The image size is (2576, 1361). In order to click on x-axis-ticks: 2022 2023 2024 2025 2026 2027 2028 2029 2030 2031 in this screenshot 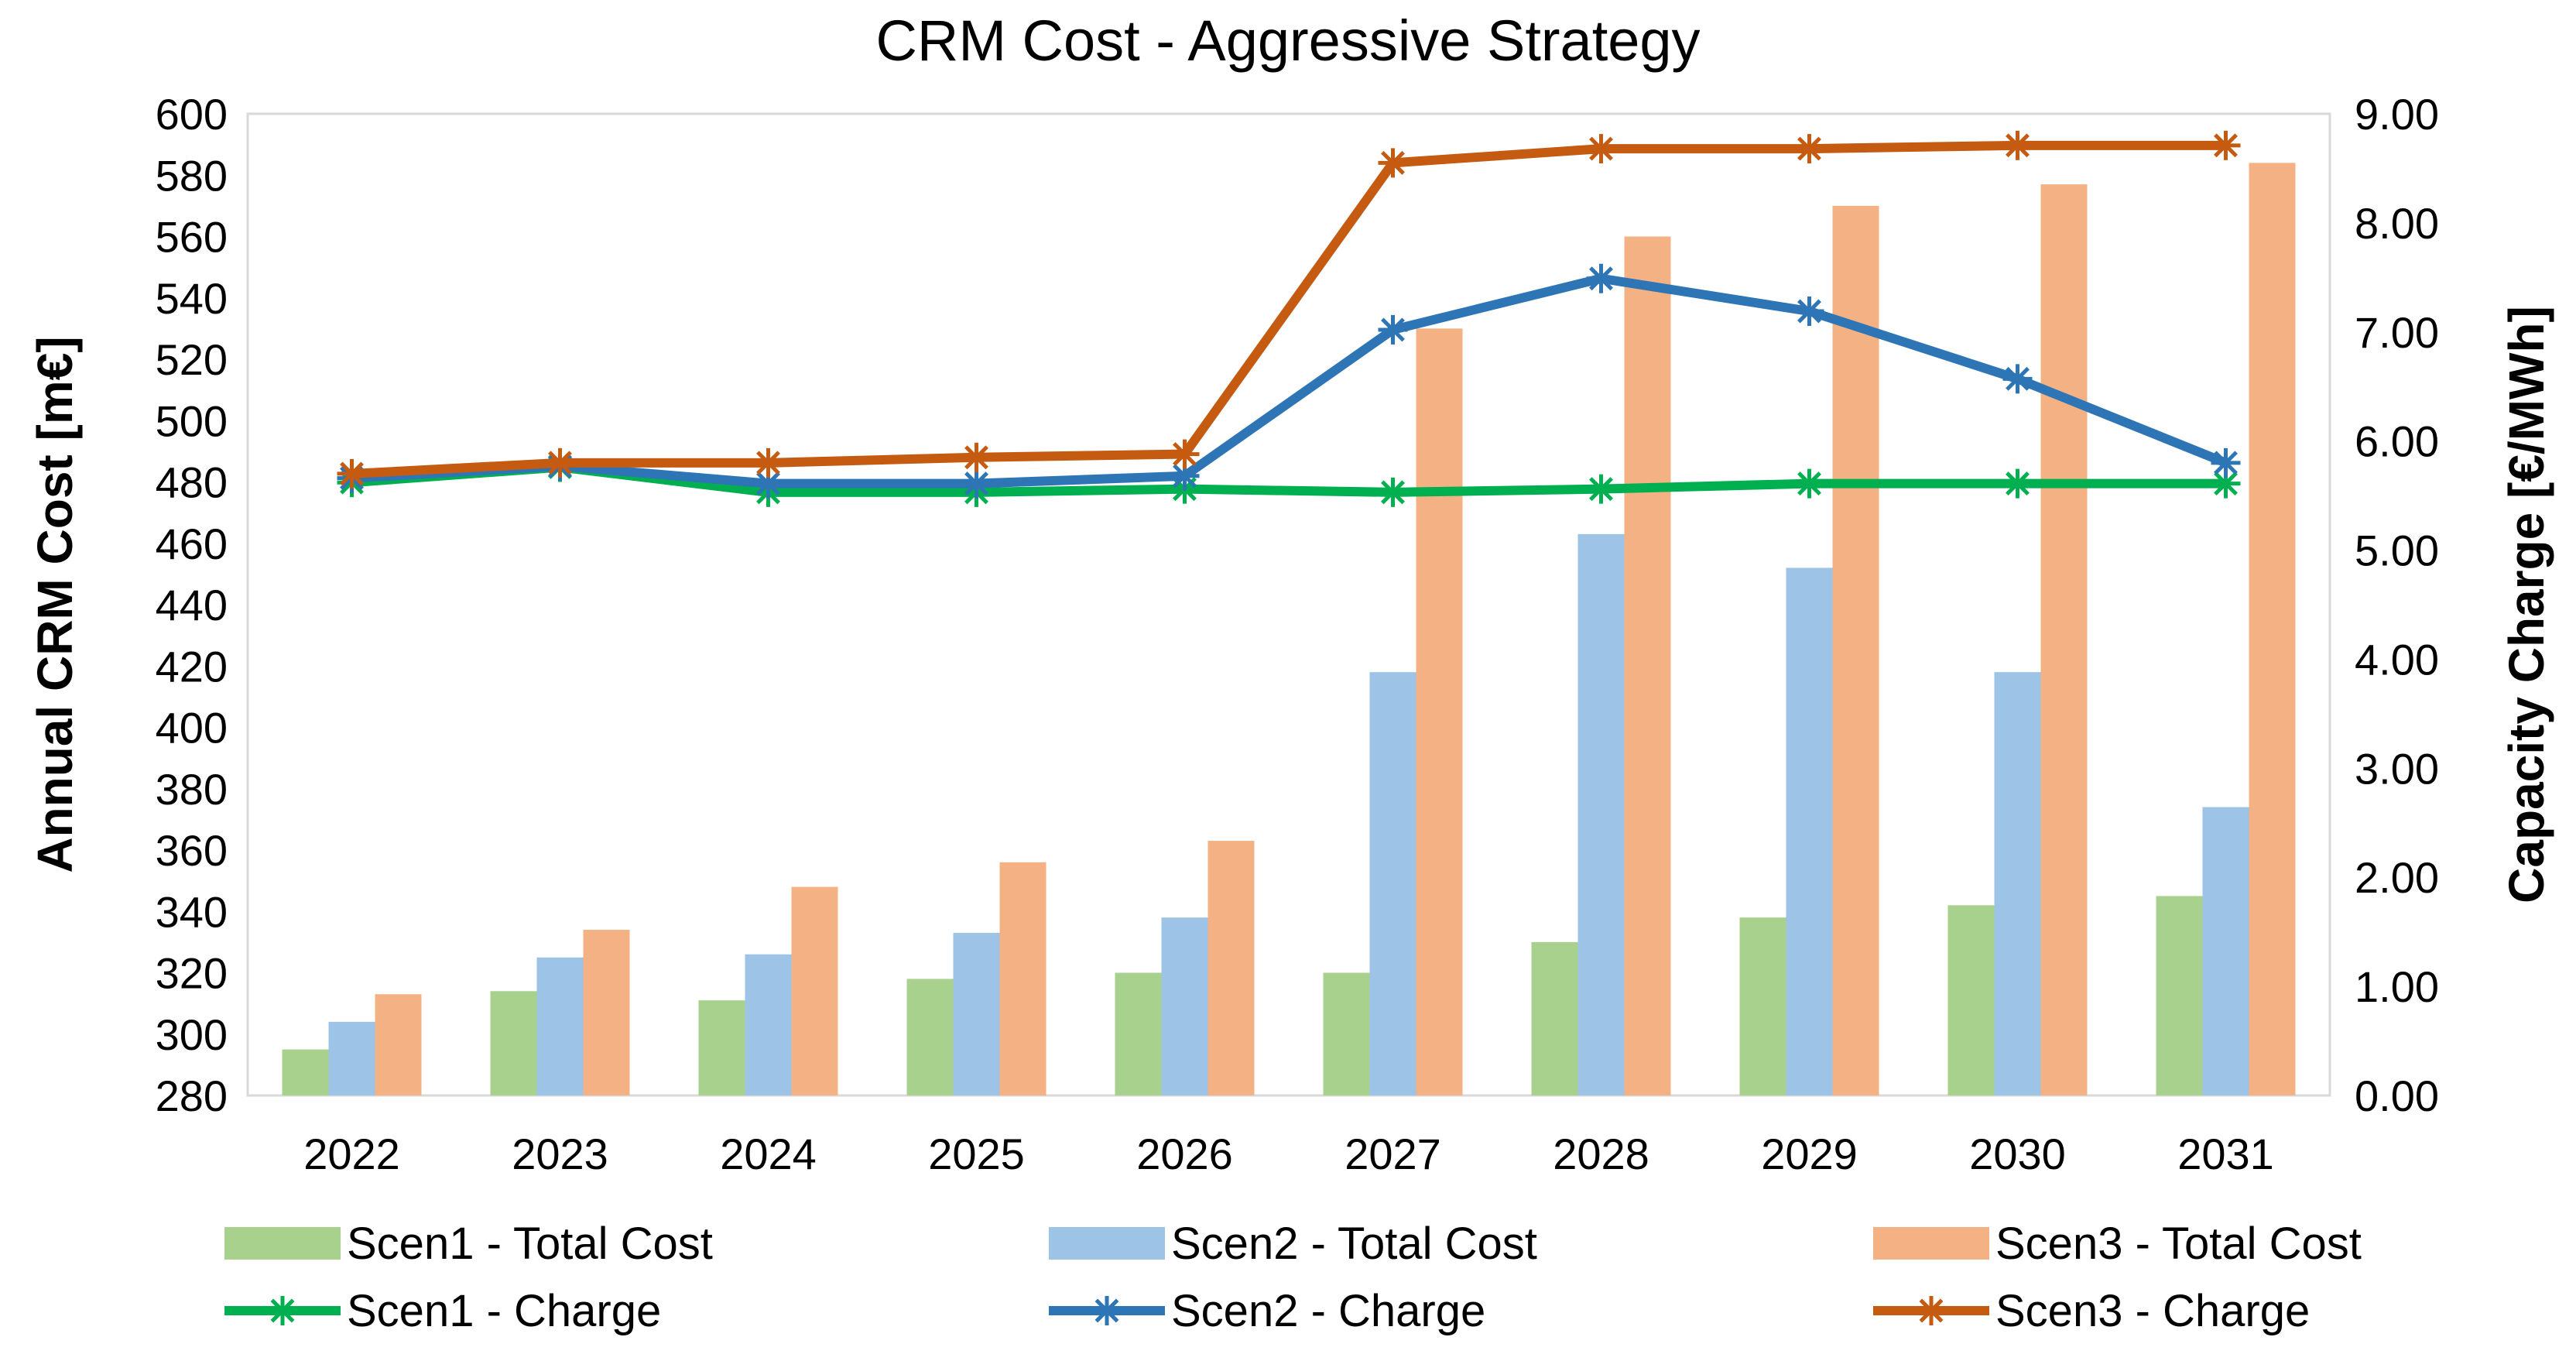, I will do `click(1288, 1154)`.